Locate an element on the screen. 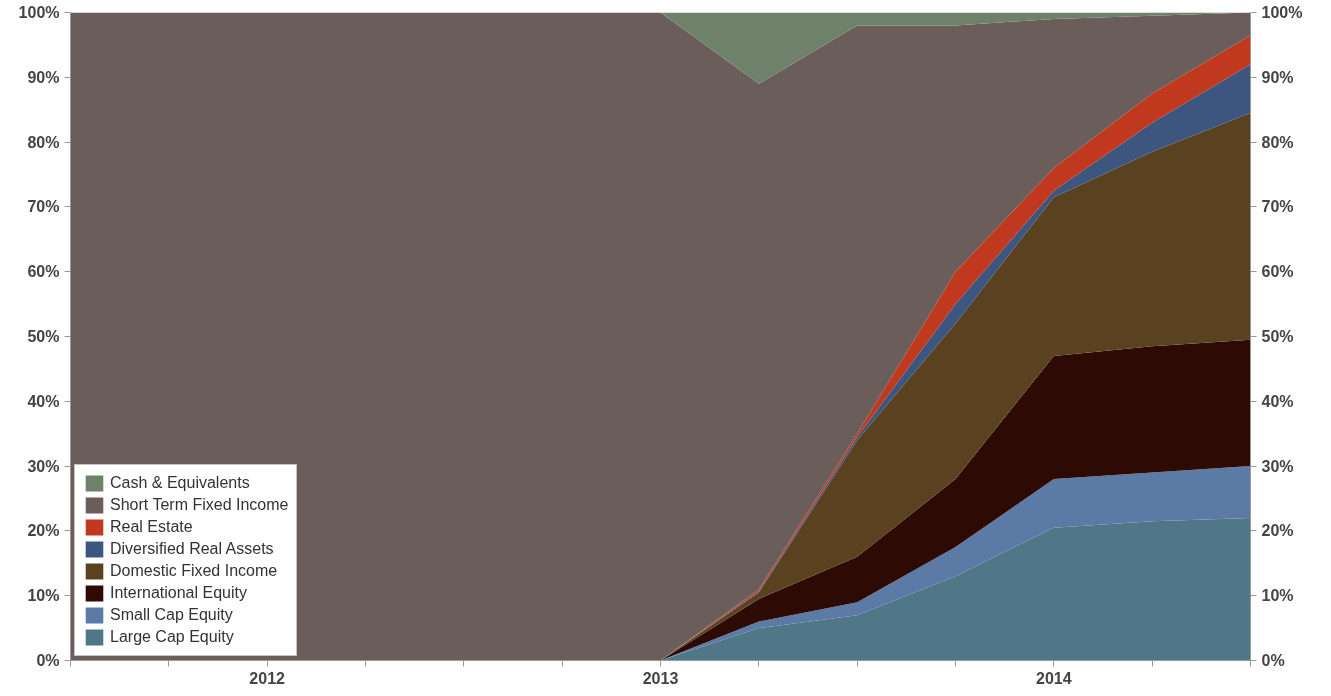 This screenshot has height=696, width=1331. x-tick-label: 2013 is located at coordinates (660, 678).